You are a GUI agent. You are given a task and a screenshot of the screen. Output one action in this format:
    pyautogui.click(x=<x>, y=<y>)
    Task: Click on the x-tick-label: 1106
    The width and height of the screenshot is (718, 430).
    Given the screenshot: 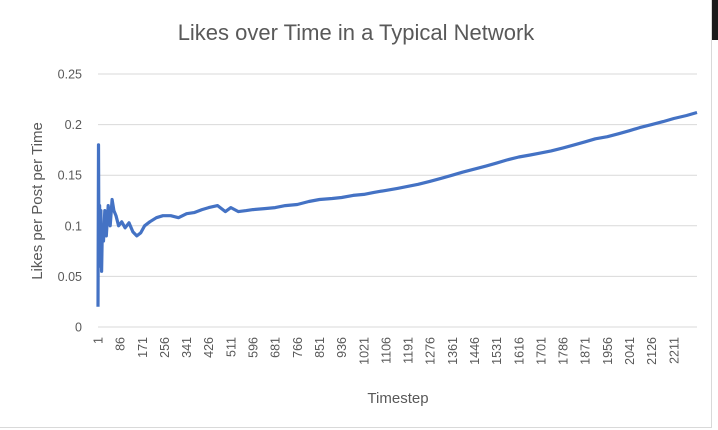 What is the action you would take?
    pyautogui.click(x=386, y=350)
    